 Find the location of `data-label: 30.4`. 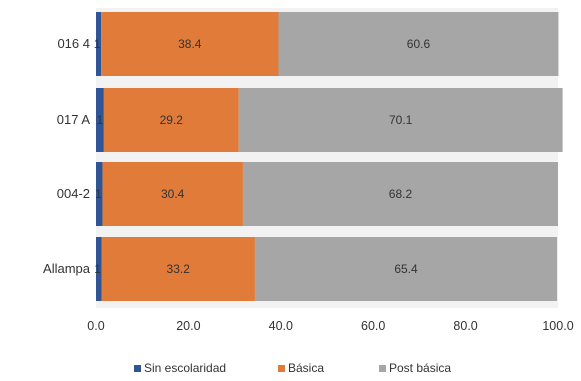

data-label: 30.4 is located at coordinates (173, 194).